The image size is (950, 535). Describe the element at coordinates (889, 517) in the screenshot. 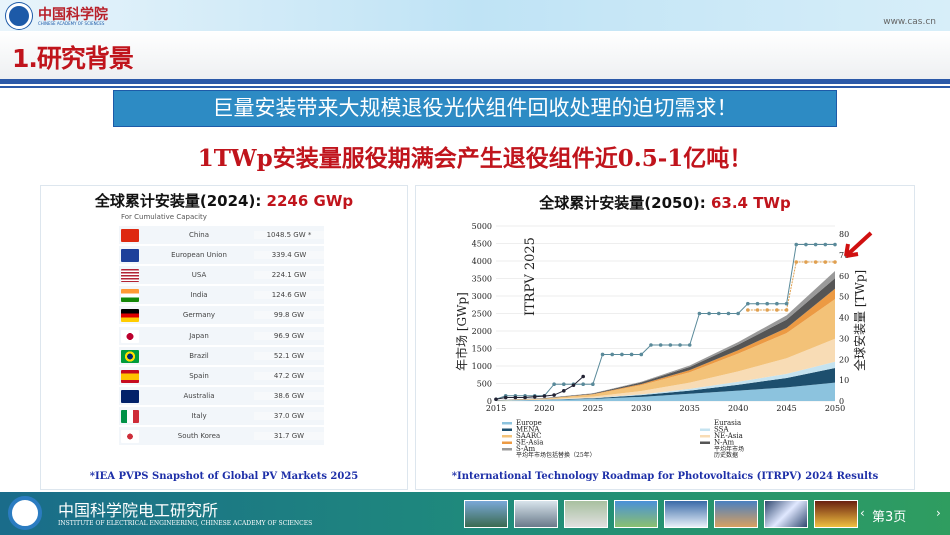

I see `page-number: 第3页` at that location.